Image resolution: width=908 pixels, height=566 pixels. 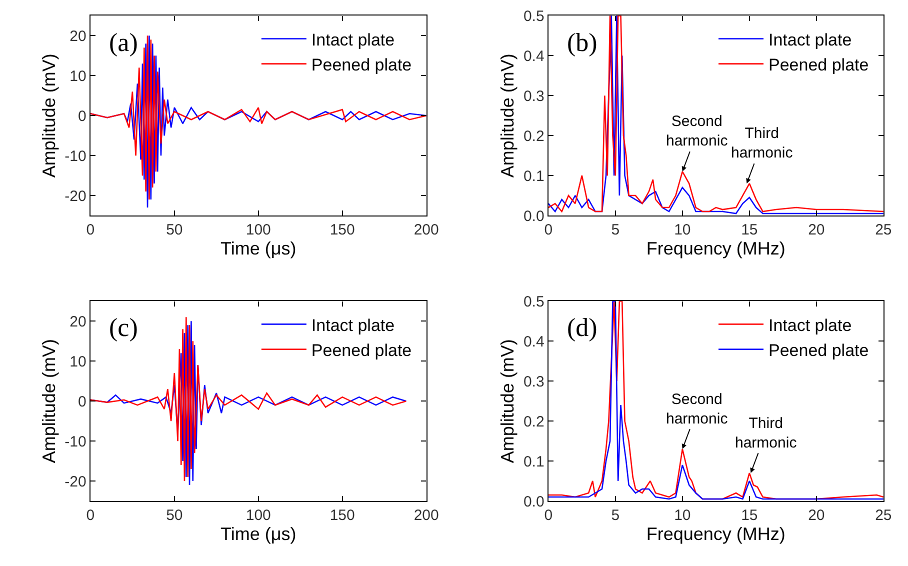 What do you see at coordinates (123, 327) in the screenshot?
I see `annotation: (c)` at bounding box center [123, 327].